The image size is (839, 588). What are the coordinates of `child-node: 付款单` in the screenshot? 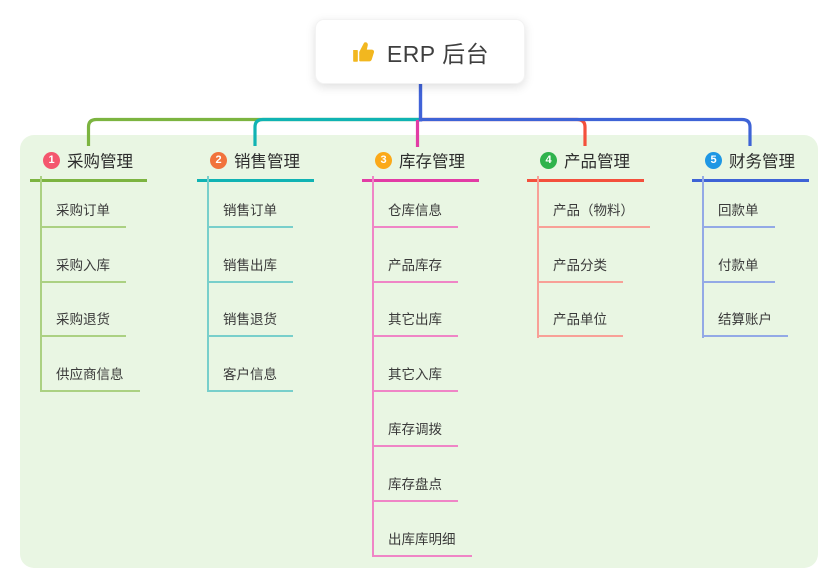 It's located at (738, 255).